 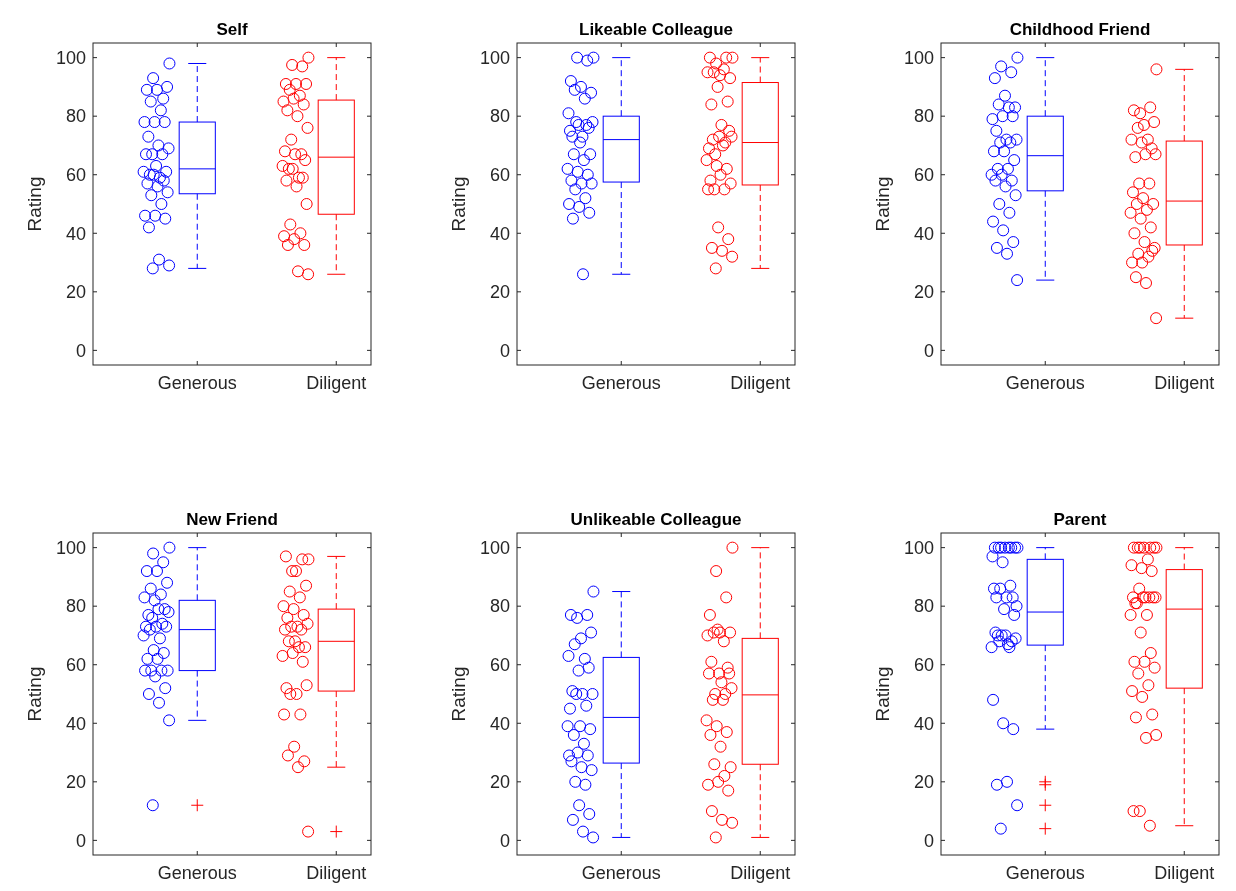 I want to click on chart-title: Unlikeable Colleague, so click(x=656, y=519).